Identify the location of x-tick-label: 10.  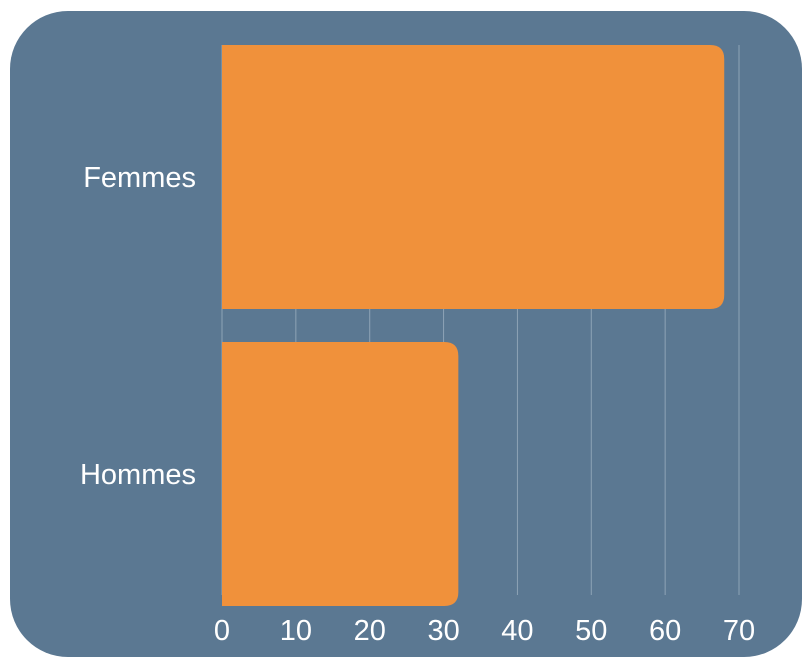
(296, 631).